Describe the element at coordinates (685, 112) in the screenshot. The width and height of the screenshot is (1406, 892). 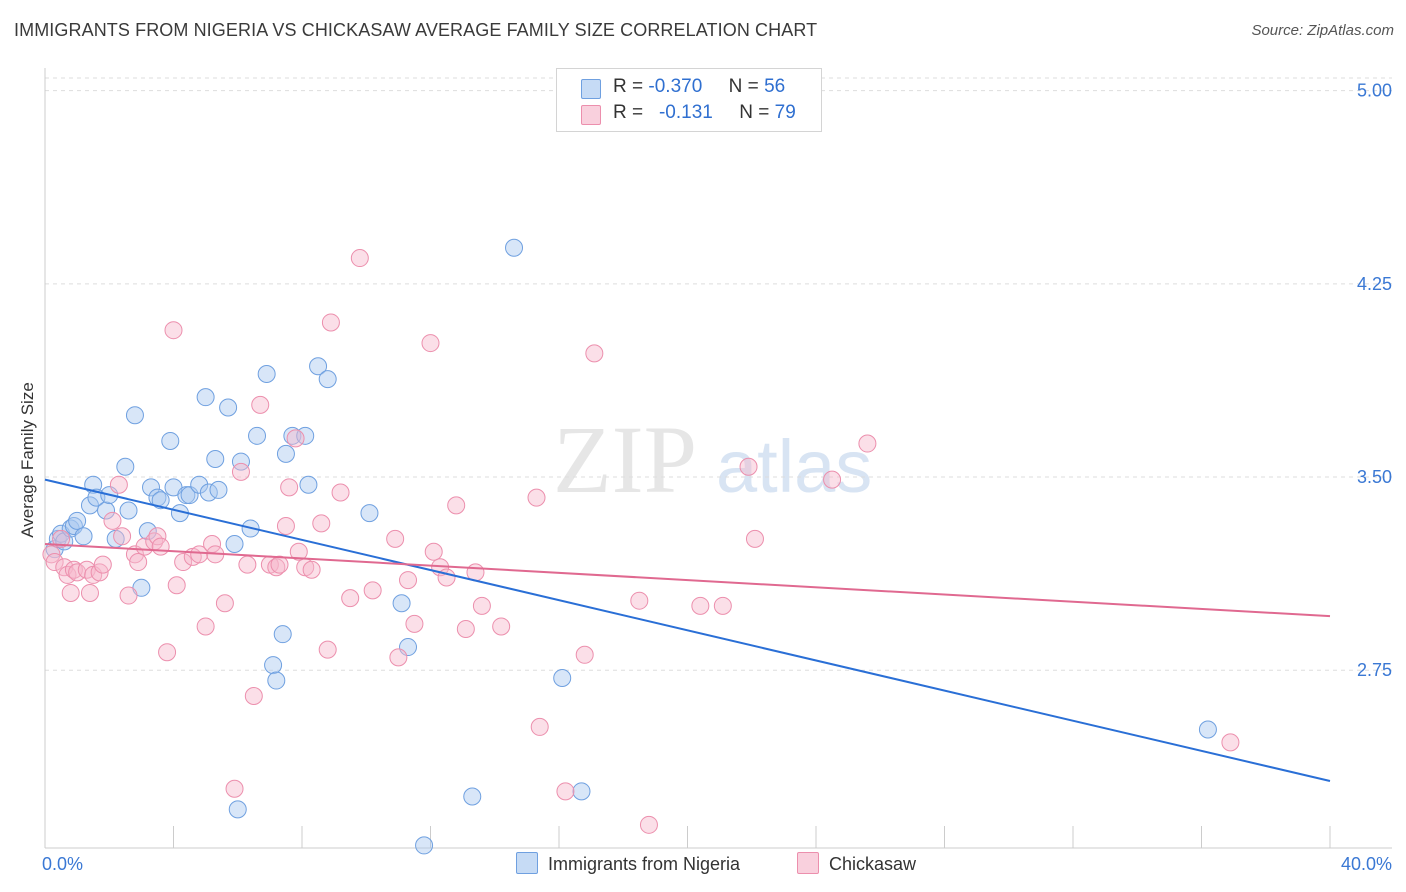
I see `r-value: -0.131` at that location.